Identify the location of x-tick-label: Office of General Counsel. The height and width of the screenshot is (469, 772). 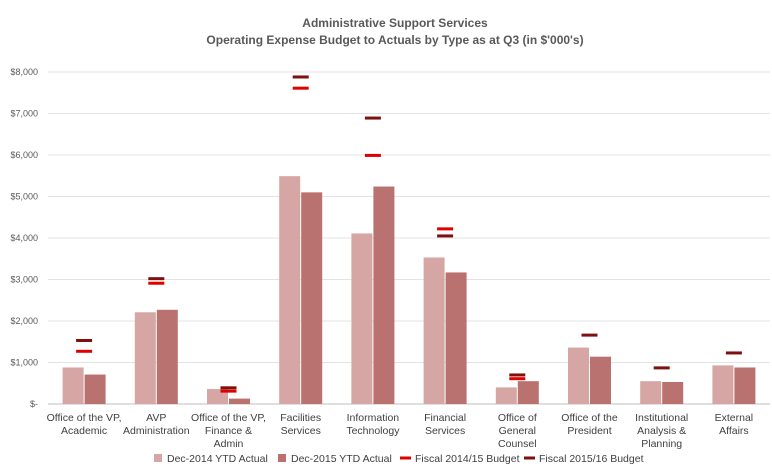
(517, 431).